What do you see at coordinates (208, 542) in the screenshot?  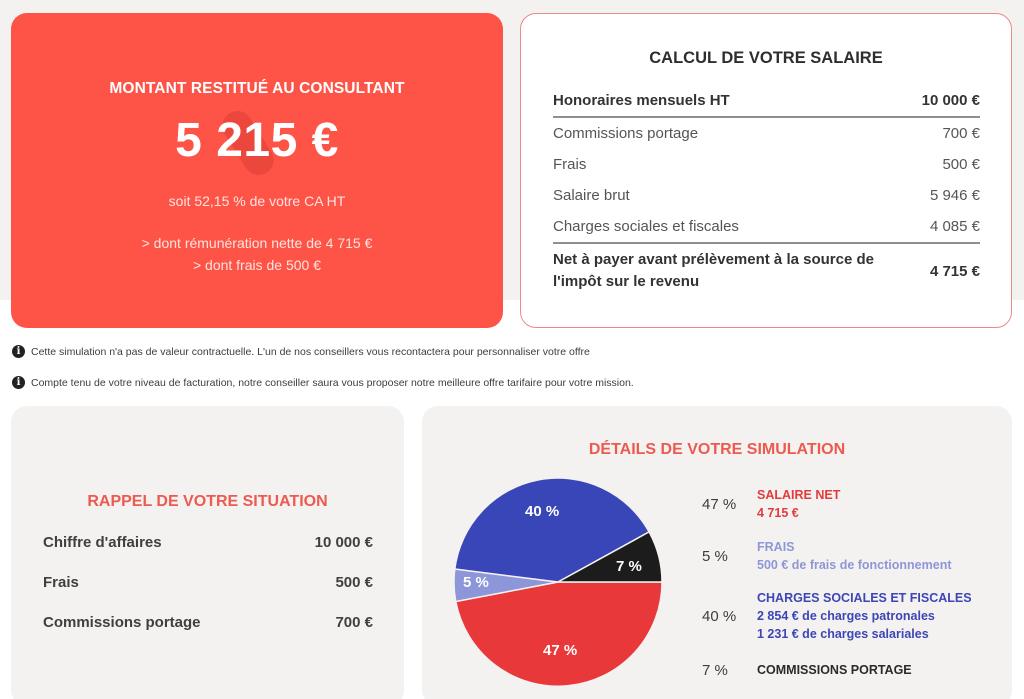 I see `recall-row: Chiffre d'affaires 10 000 €` at bounding box center [208, 542].